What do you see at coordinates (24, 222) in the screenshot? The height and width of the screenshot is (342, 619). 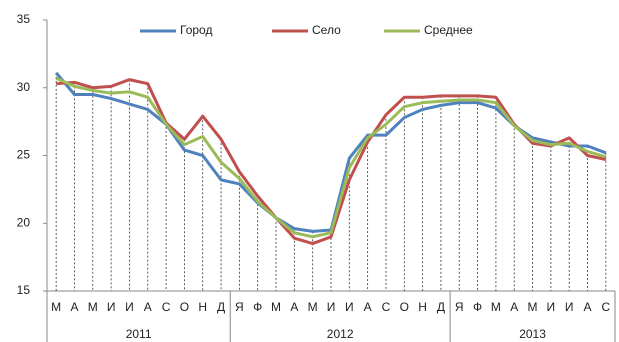 I see `y-tick-label: 20` at bounding box center [24, 222].